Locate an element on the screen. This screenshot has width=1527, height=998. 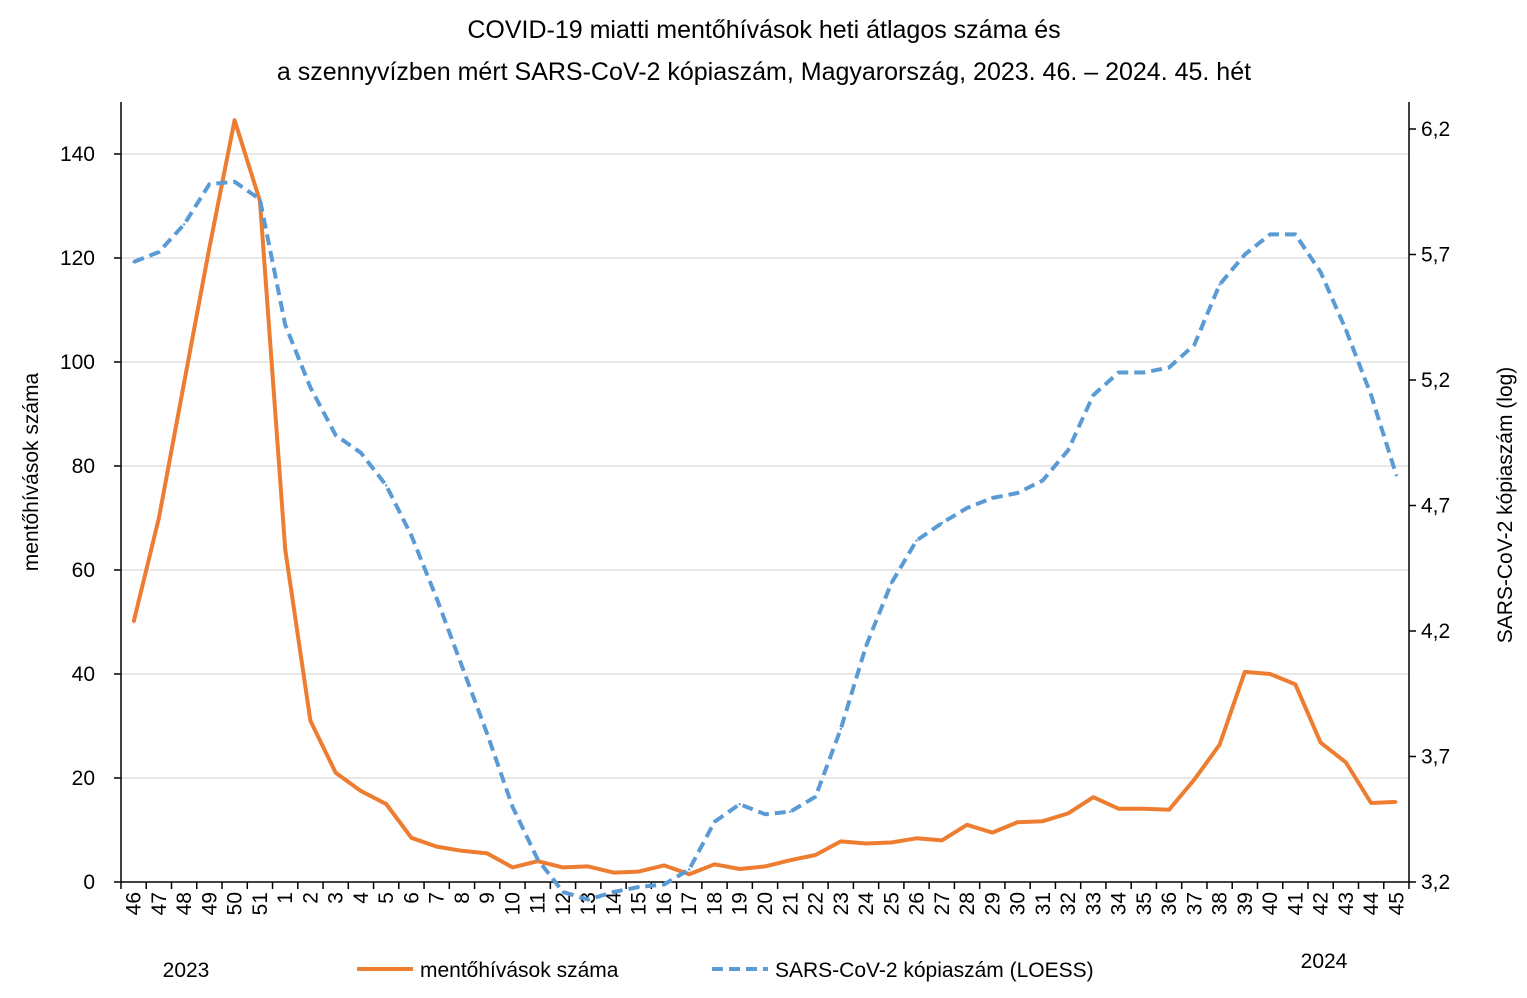
x-tick-label: 44 is located at coordinates (1371, 904).